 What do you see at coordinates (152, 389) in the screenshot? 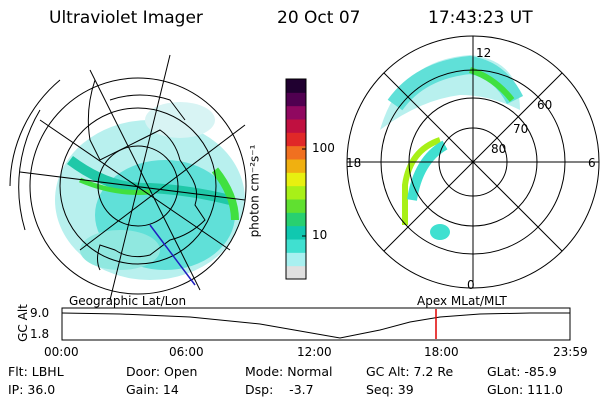
I see `info-gain: Gain: 14` at bounding box center [152, 389].